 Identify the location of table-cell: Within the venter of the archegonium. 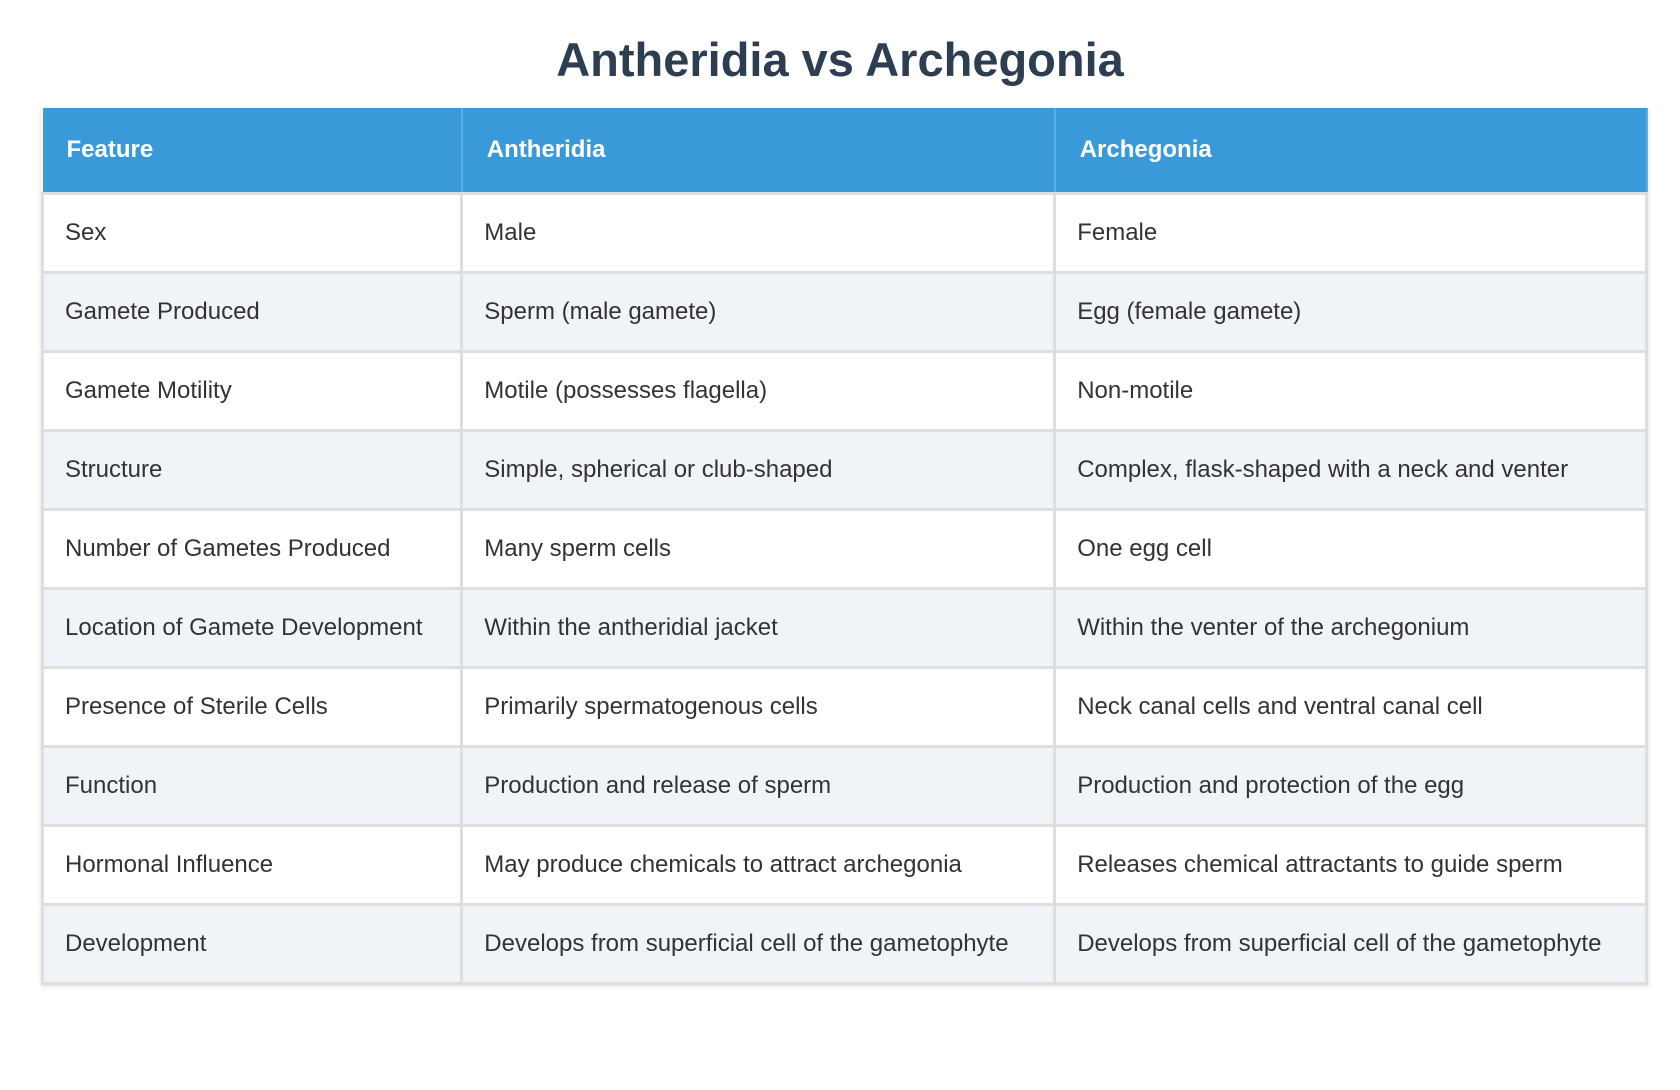
(1350, 628).